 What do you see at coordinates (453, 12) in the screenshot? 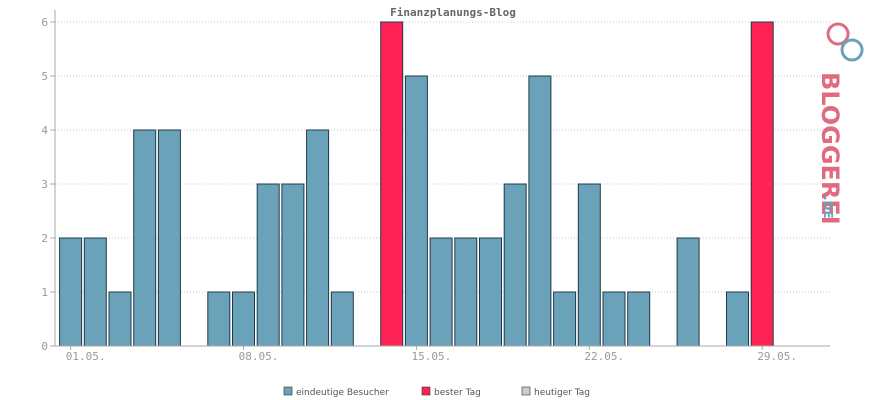
I see `chart-title: Finanzplanungs-Blog` at bounding box center [453, 12].